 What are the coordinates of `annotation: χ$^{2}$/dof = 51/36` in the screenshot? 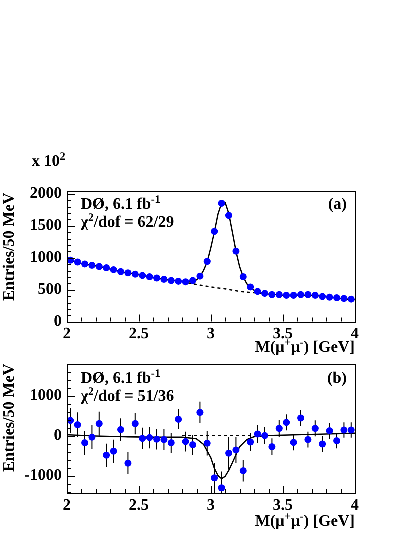 It's located at (127, 395).